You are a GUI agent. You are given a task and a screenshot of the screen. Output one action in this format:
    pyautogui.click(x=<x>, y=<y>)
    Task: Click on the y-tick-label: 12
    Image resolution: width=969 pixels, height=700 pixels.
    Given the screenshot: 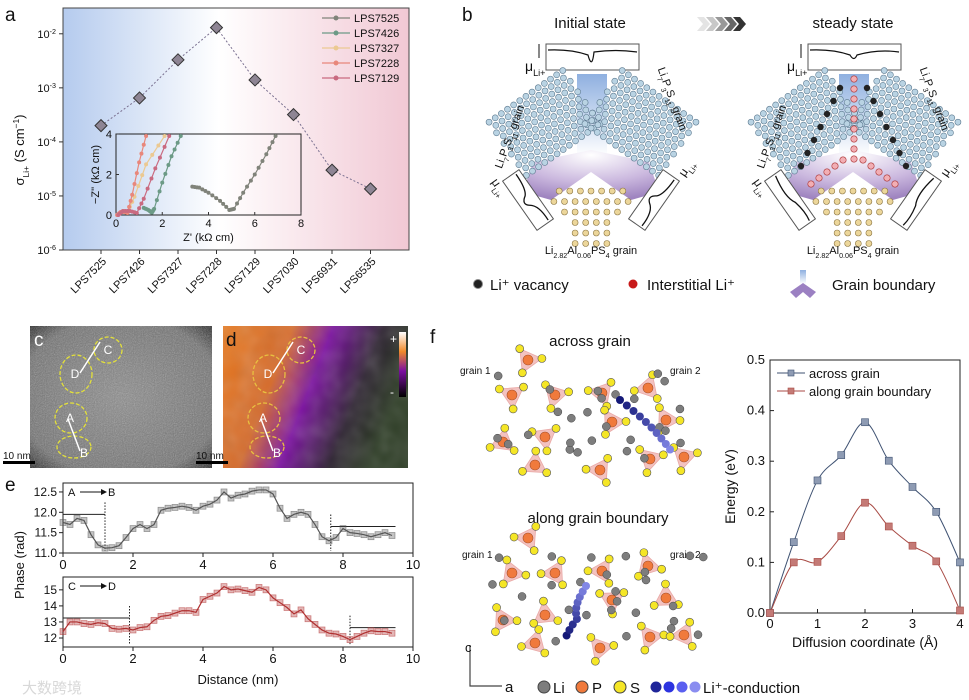 What is the action you would take?
    pyautogui.click(x=51, y=638)
    